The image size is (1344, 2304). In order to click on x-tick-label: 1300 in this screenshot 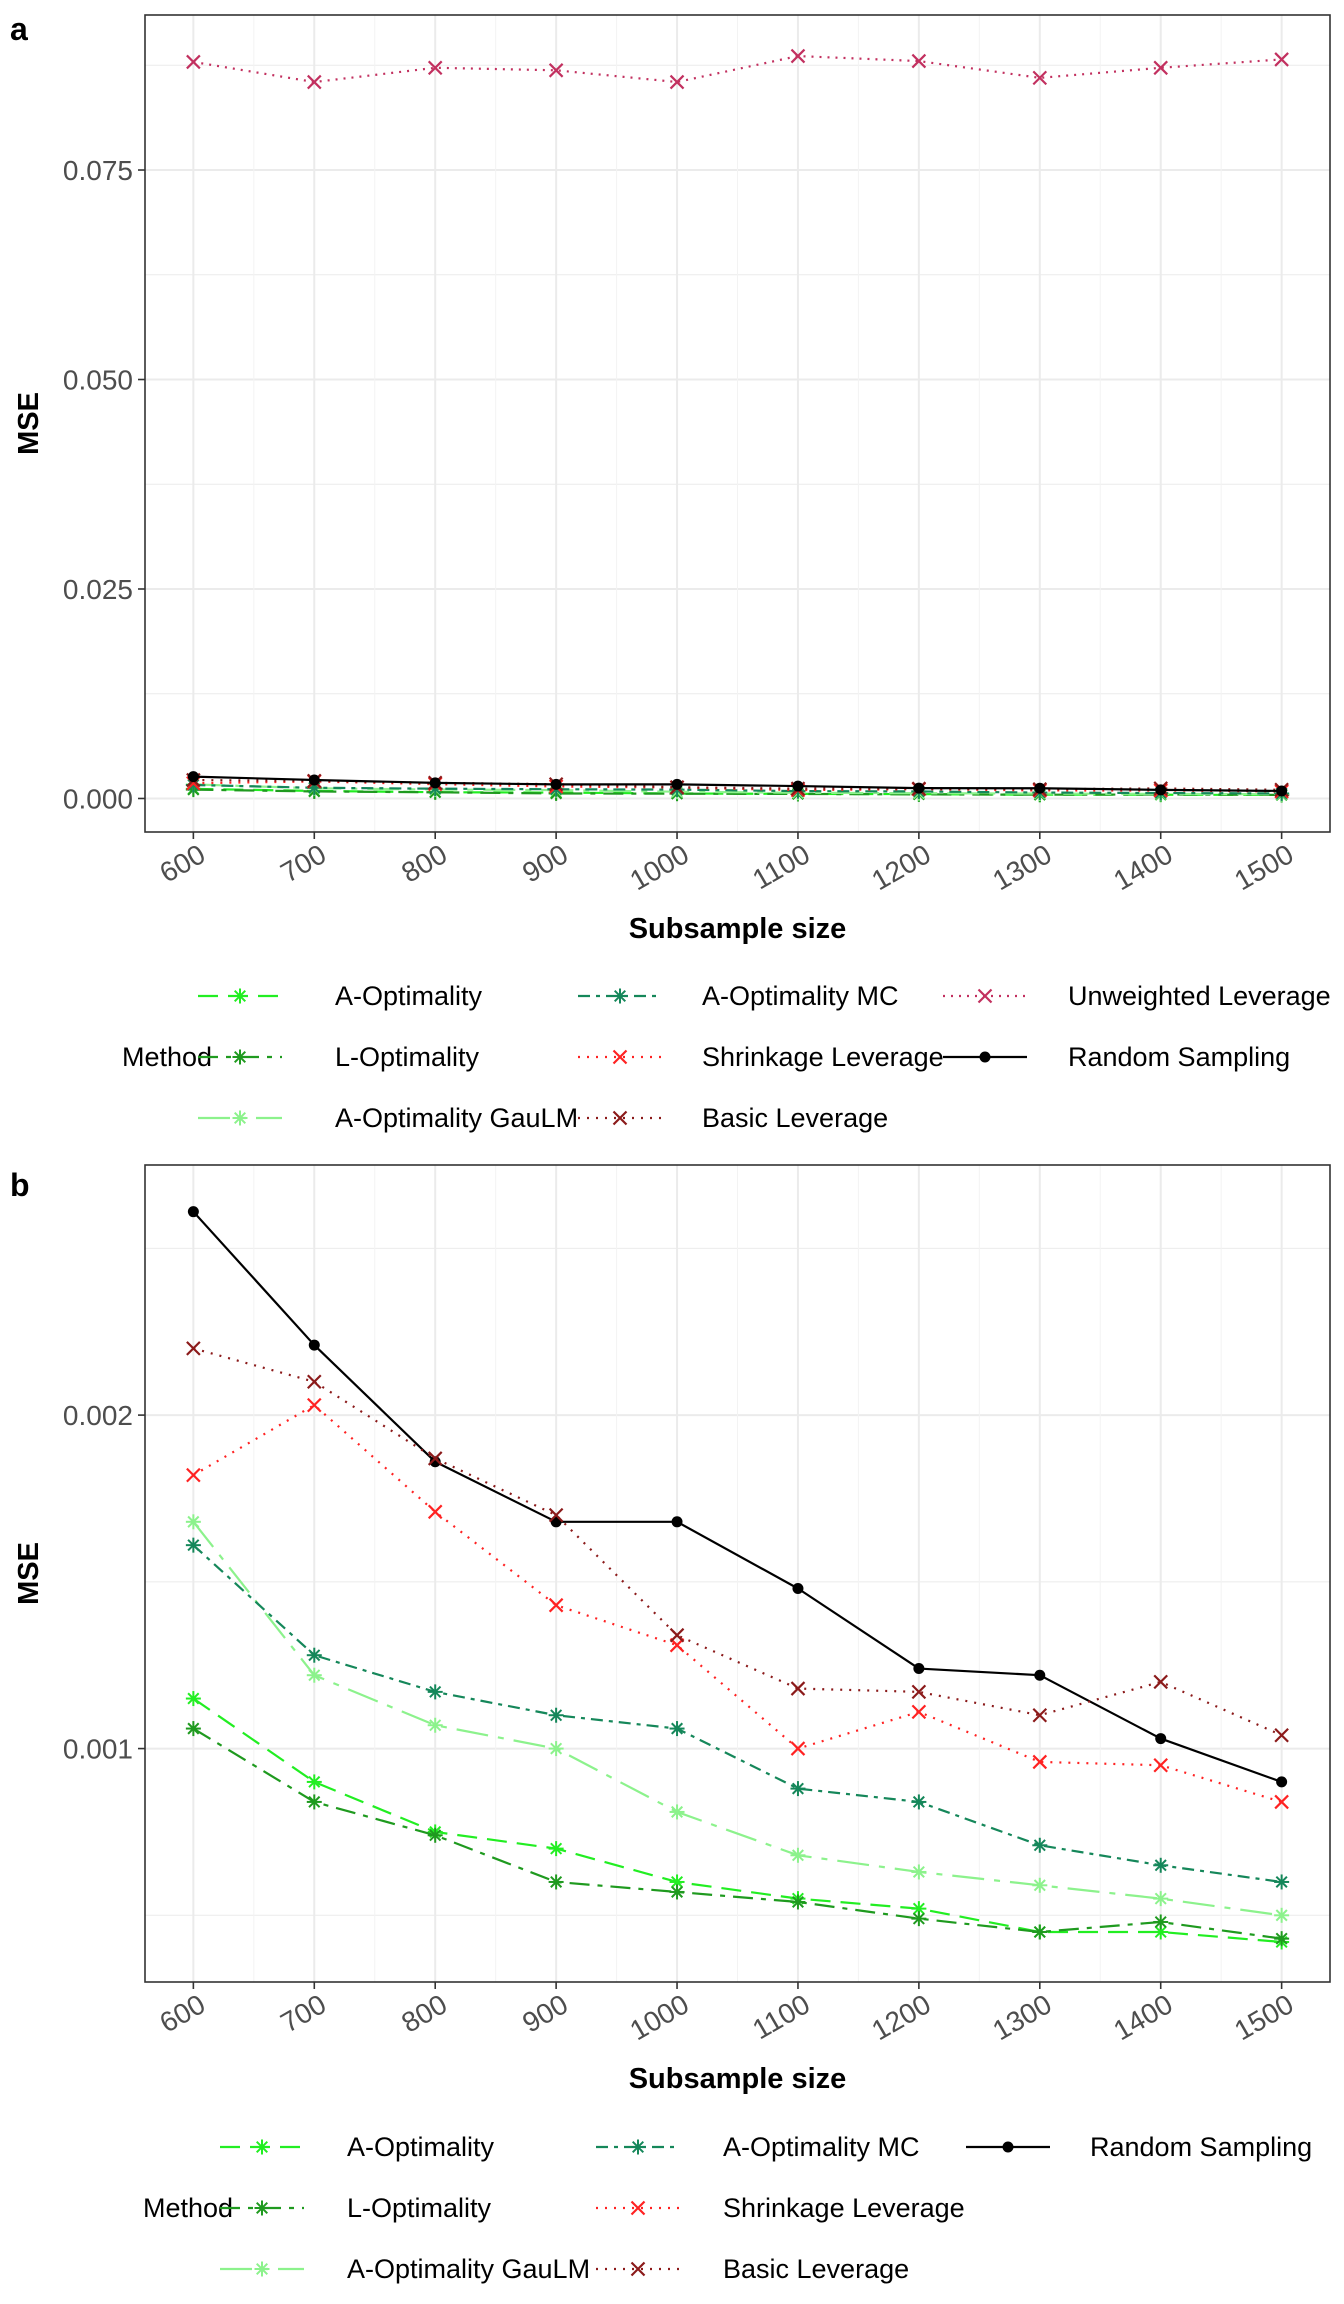, I will do `click(1021, 867)`.